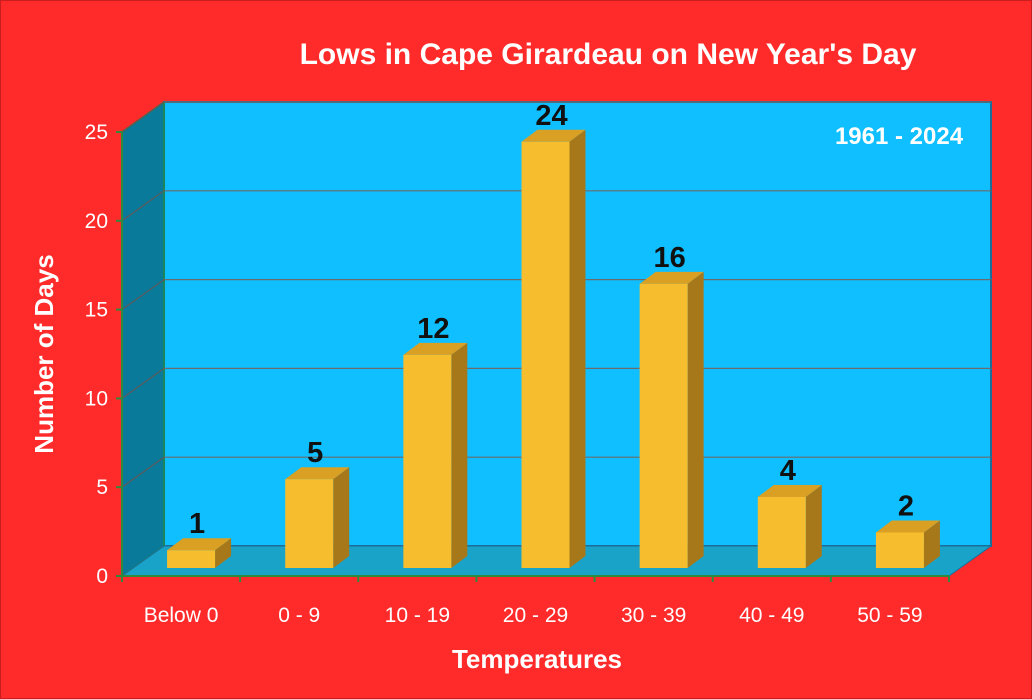  What do you see at coordinates (44, 353) in the screenshot?
I see `y-axis-title: Number of Days` at bounding box center [44, 353].